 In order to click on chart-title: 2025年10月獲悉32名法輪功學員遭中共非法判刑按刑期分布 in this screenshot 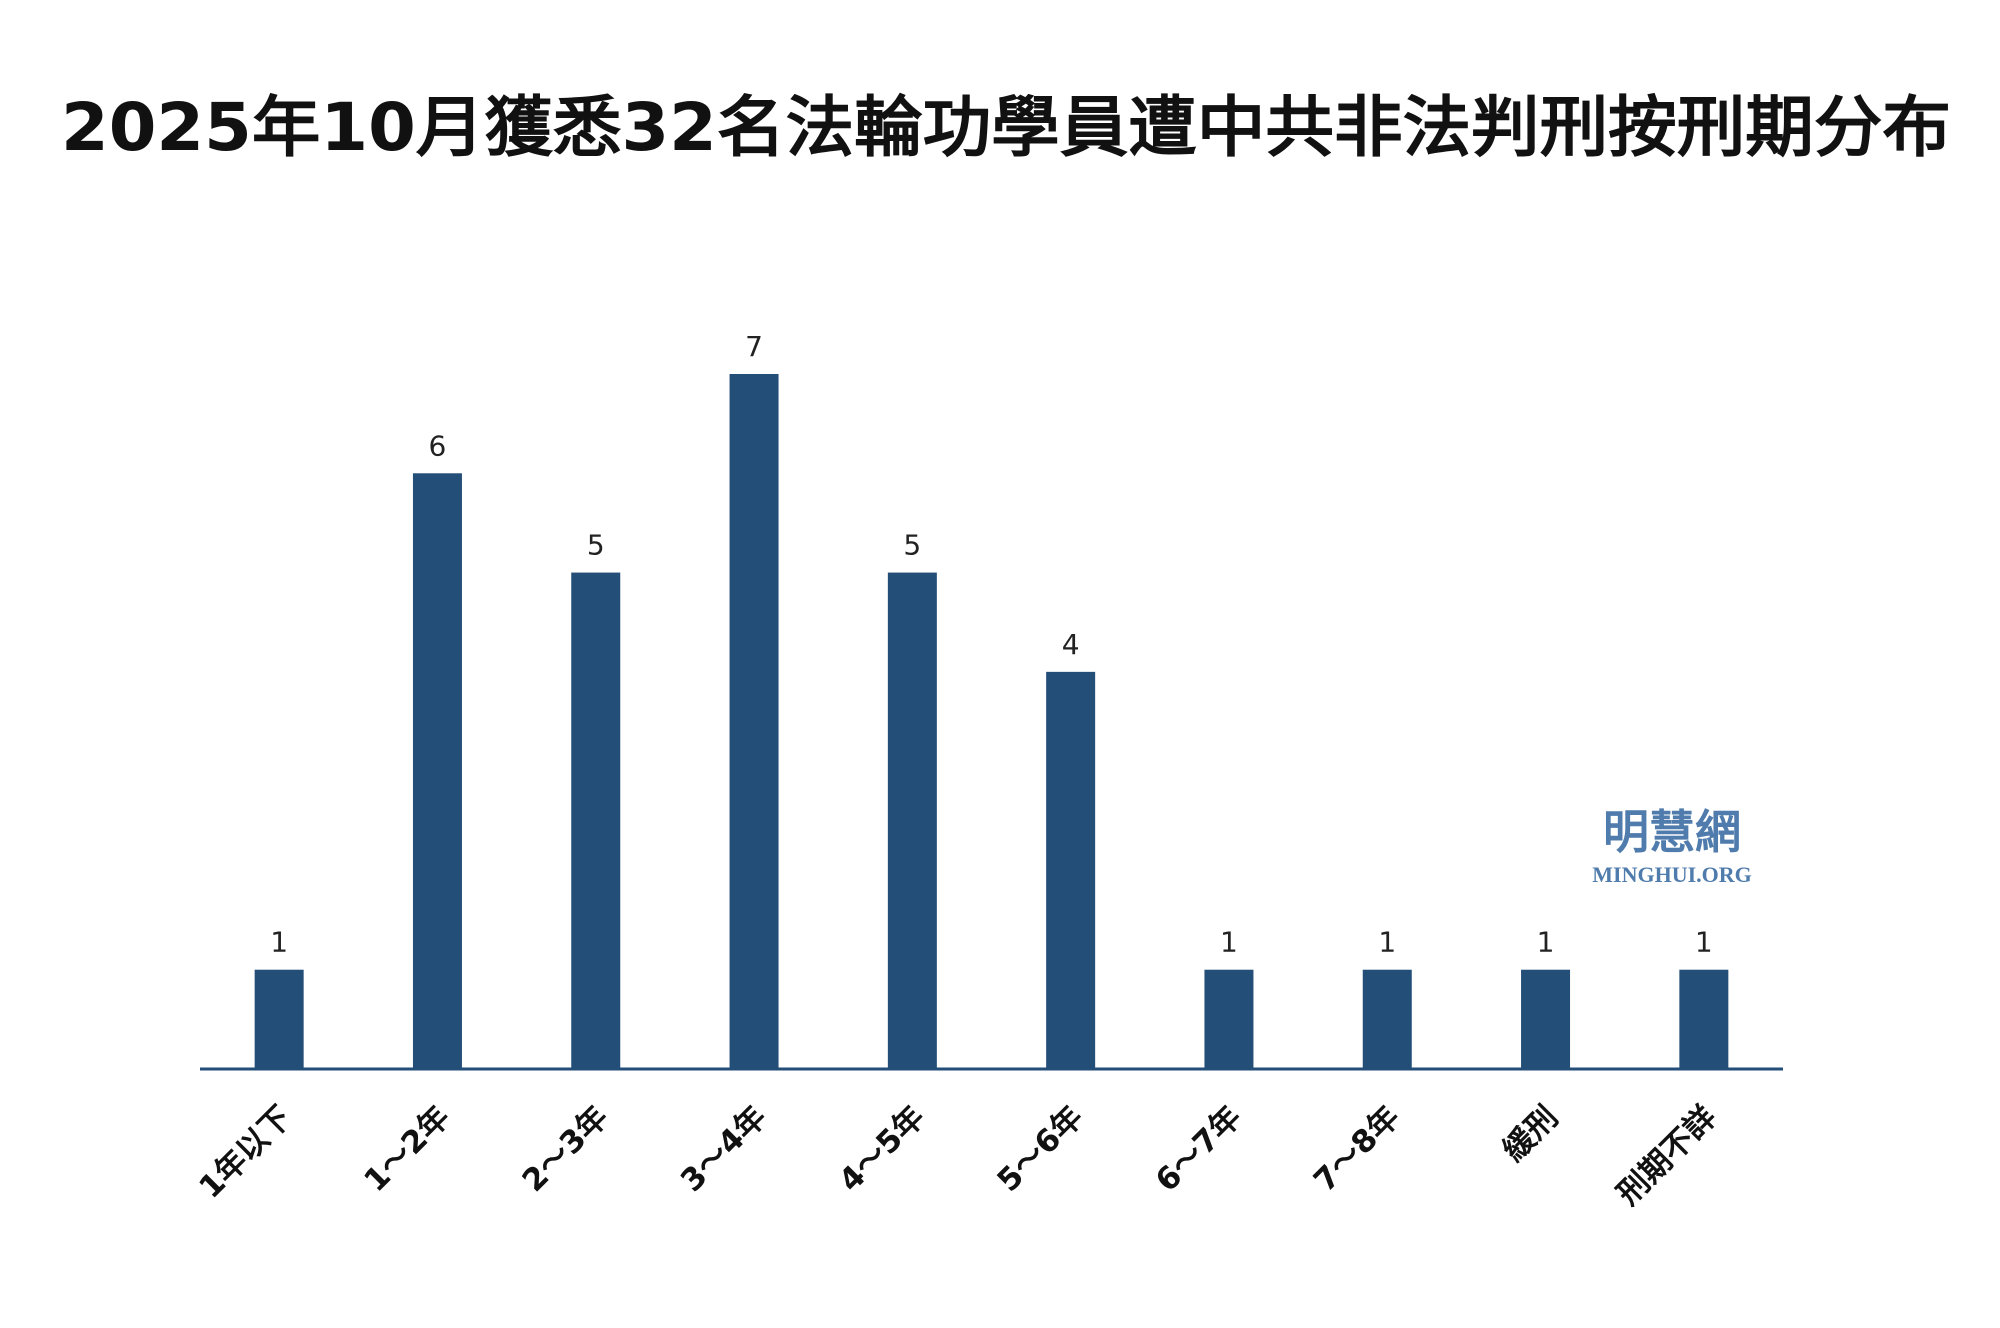, I will do `click(1006, 127)`.